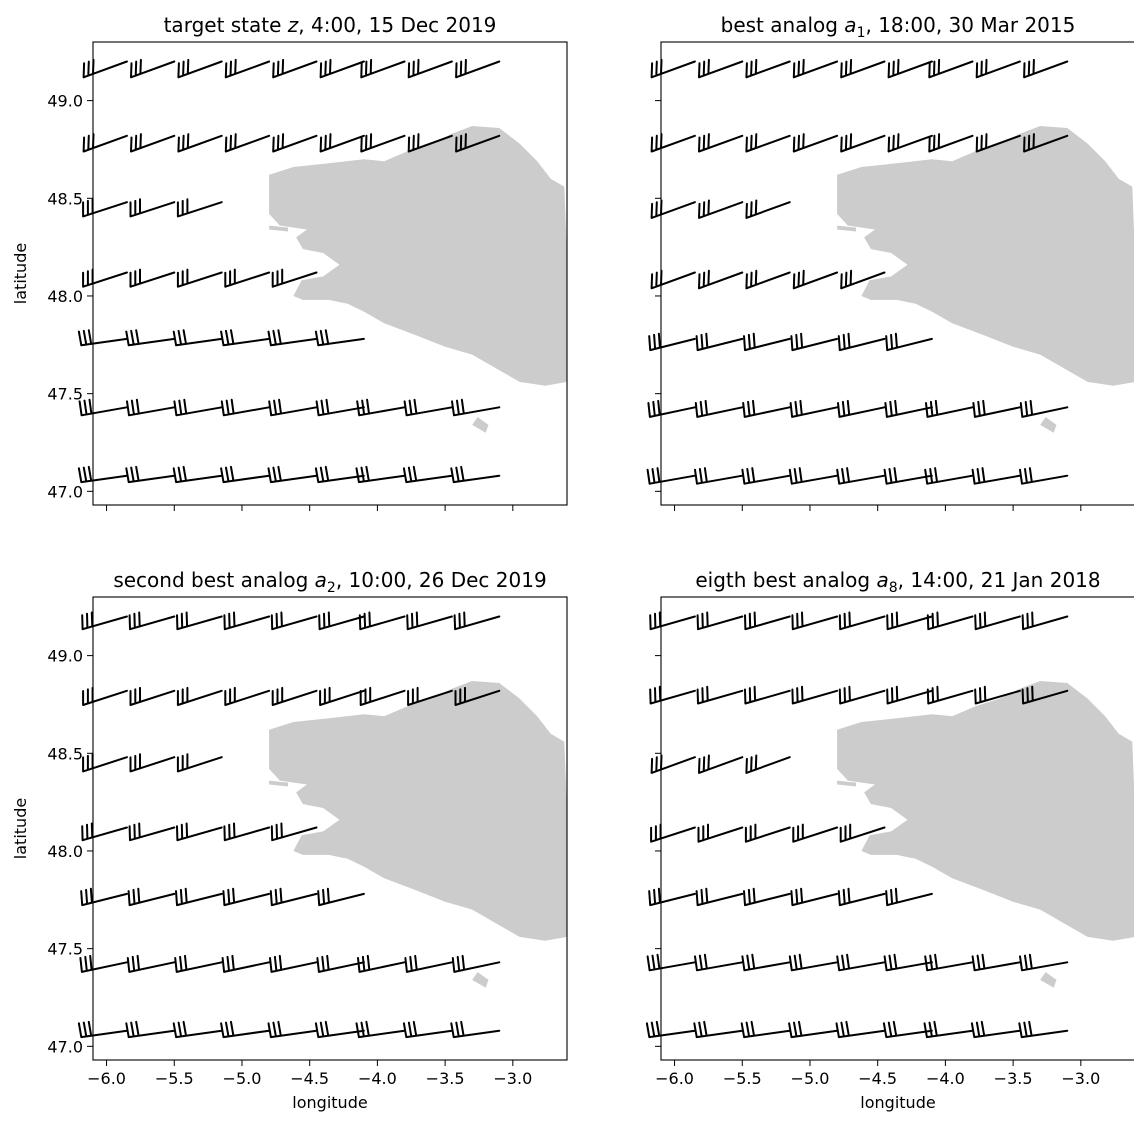 This screenshot has width=1134, height=1121. What do you see at coordinates (105, 696) in the screenshot?
I see `wind-barb-r2-c1` at bounding box center [105, 696].